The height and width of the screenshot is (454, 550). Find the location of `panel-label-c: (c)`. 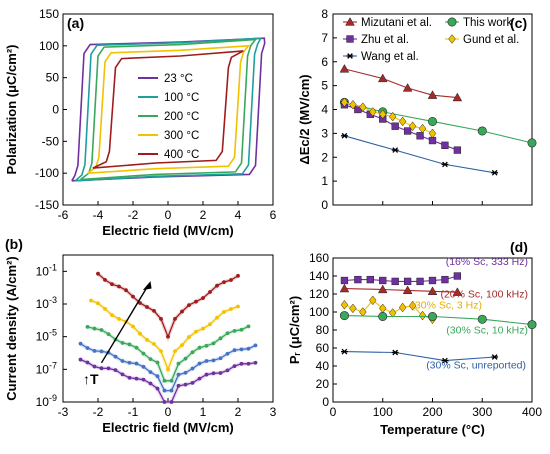

panel-label-c: (c) is located at coordinates (518, 23).